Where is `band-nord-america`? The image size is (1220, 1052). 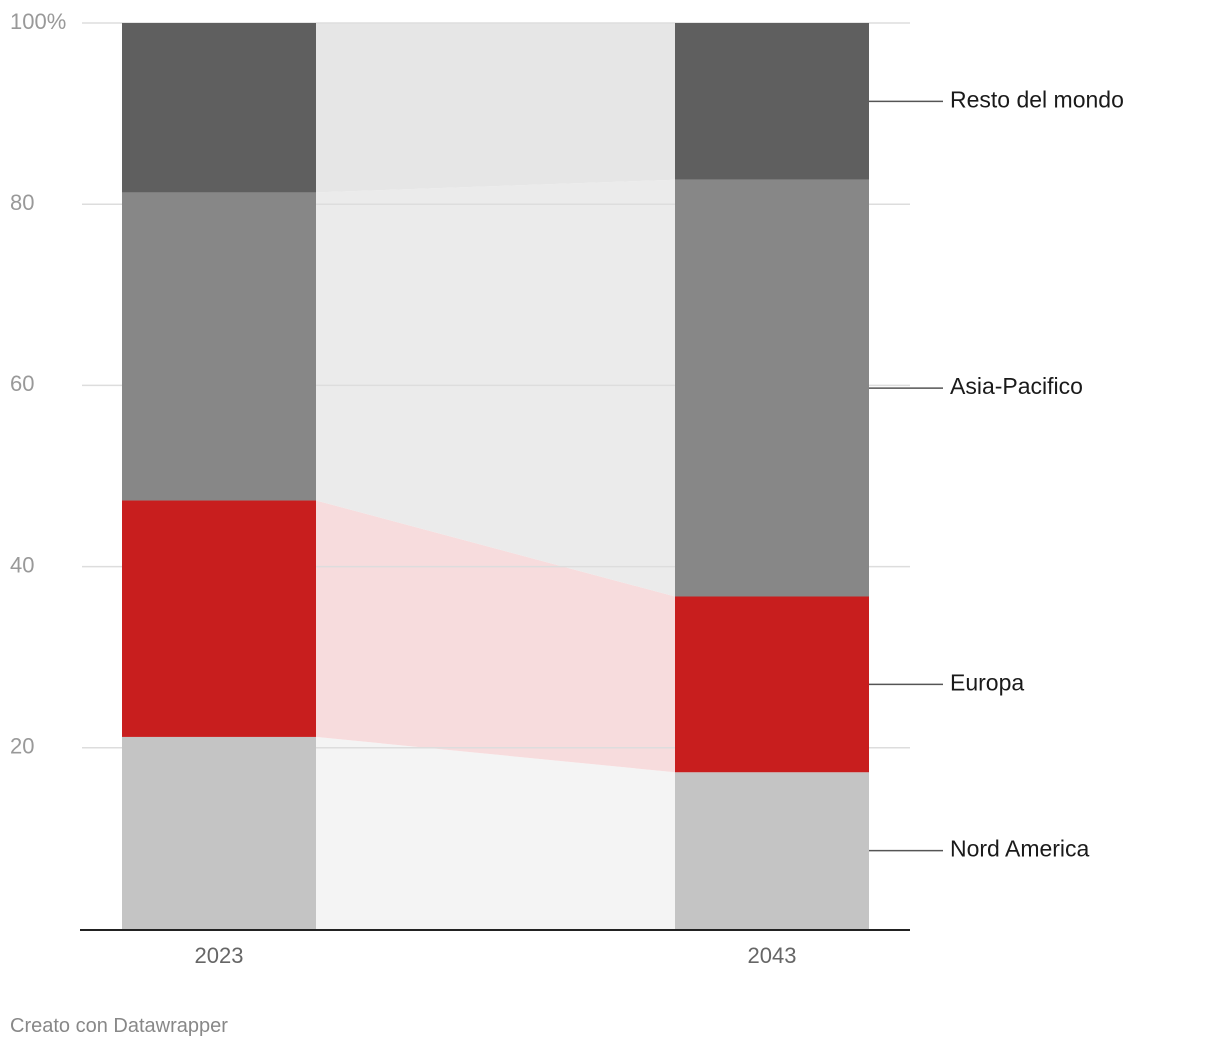
band-nord-america is located at coordinates (495, 832).